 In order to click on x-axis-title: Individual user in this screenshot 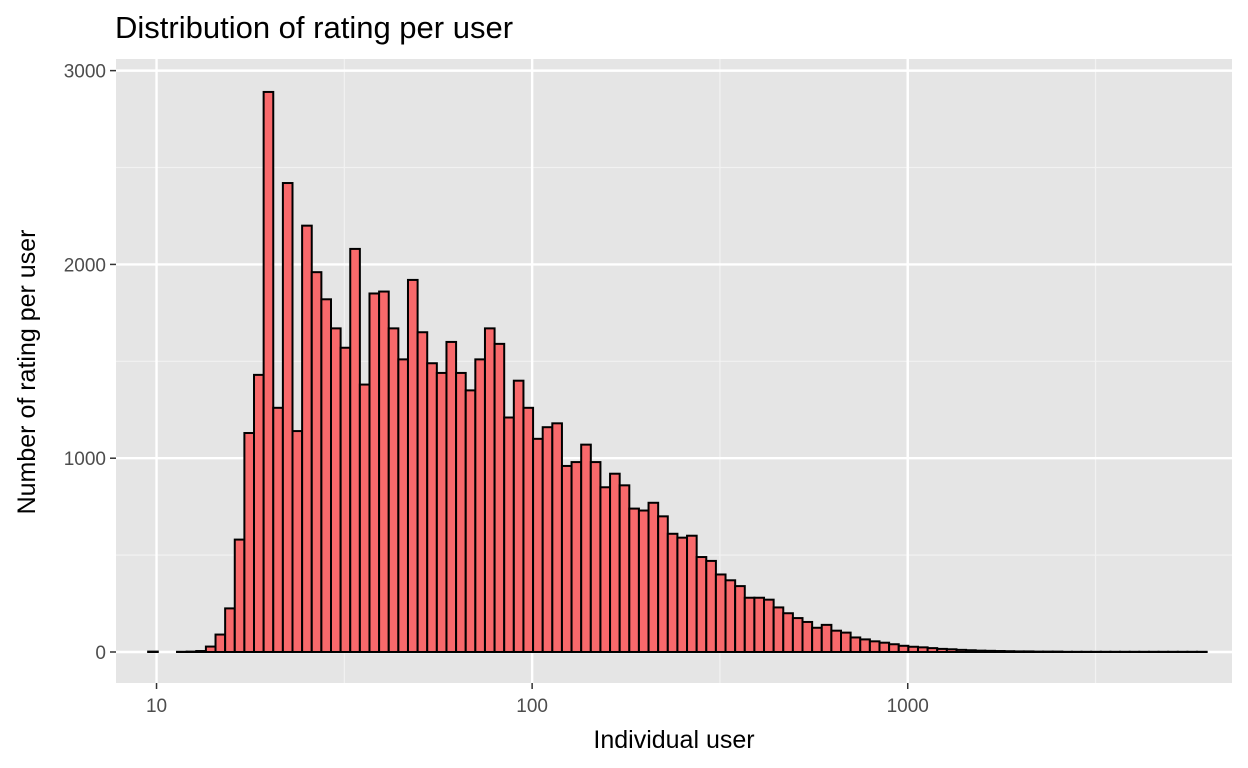, I will do `click(673, 740)`.